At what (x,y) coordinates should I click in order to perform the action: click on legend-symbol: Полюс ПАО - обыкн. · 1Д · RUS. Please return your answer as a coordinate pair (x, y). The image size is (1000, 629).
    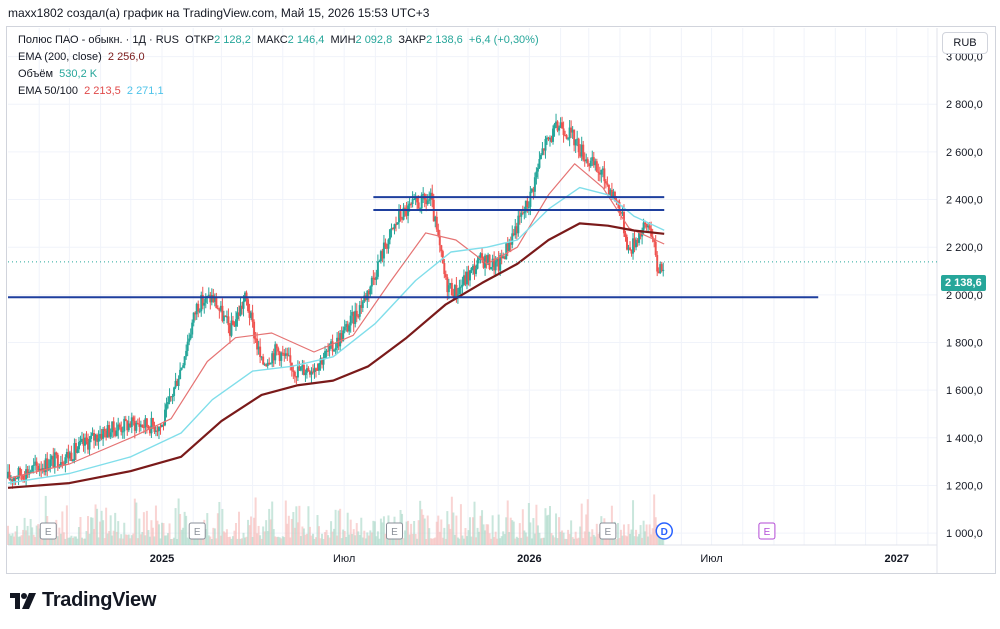
    Looking at the image, I should click on (98, 40).